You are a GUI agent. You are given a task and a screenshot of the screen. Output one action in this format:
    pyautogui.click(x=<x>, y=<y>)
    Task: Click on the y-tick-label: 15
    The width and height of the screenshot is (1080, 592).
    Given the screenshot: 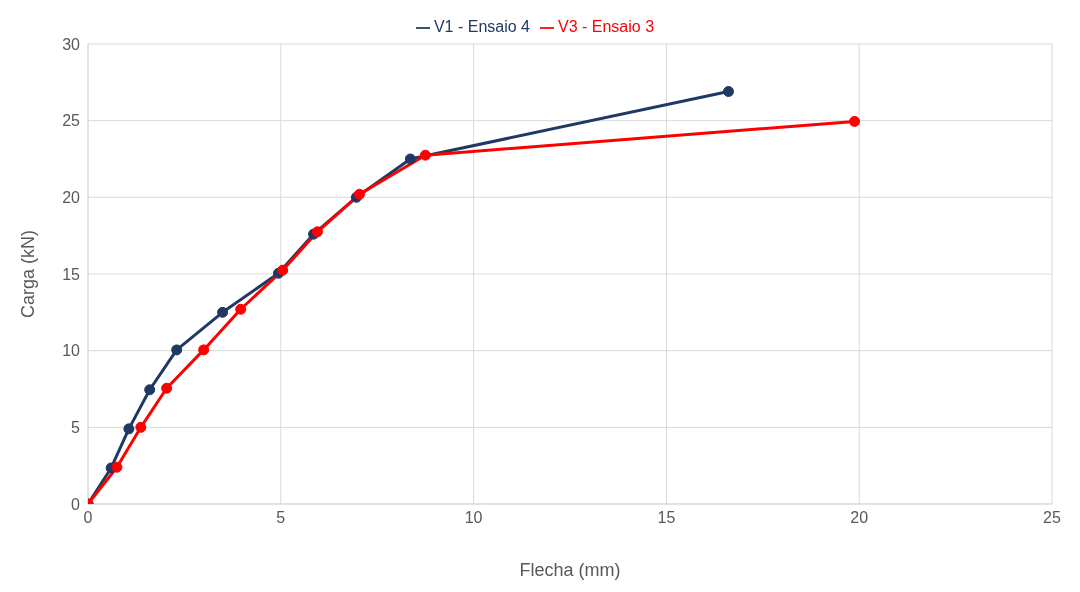 What is the action you would take?
    pyautogui.click(x=71, y=274)
    